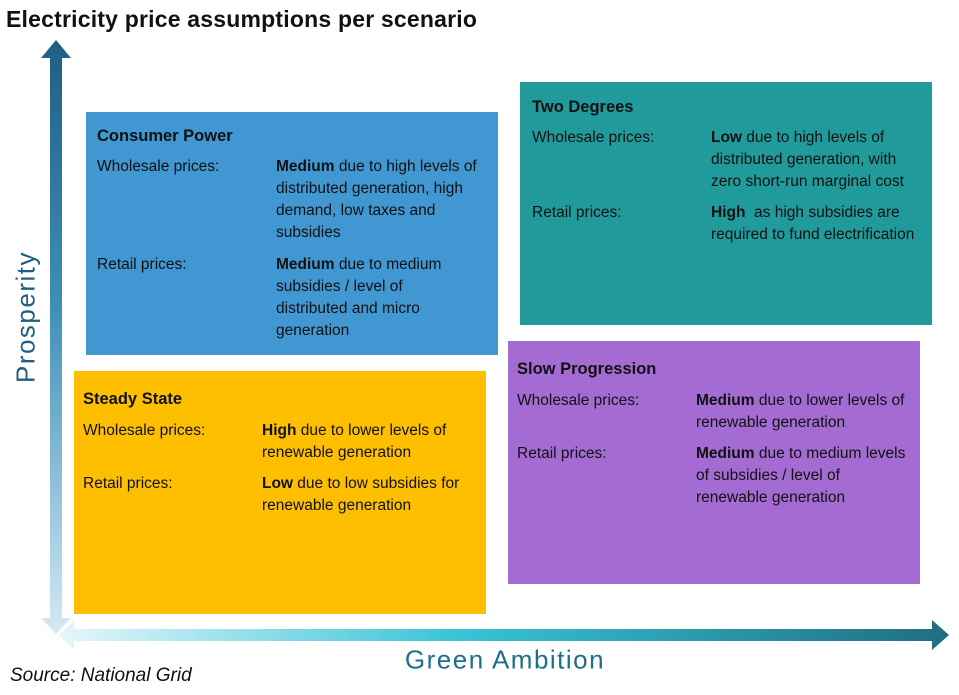  I want to click on y-axis-label: Prosperity, so click(25, 317).